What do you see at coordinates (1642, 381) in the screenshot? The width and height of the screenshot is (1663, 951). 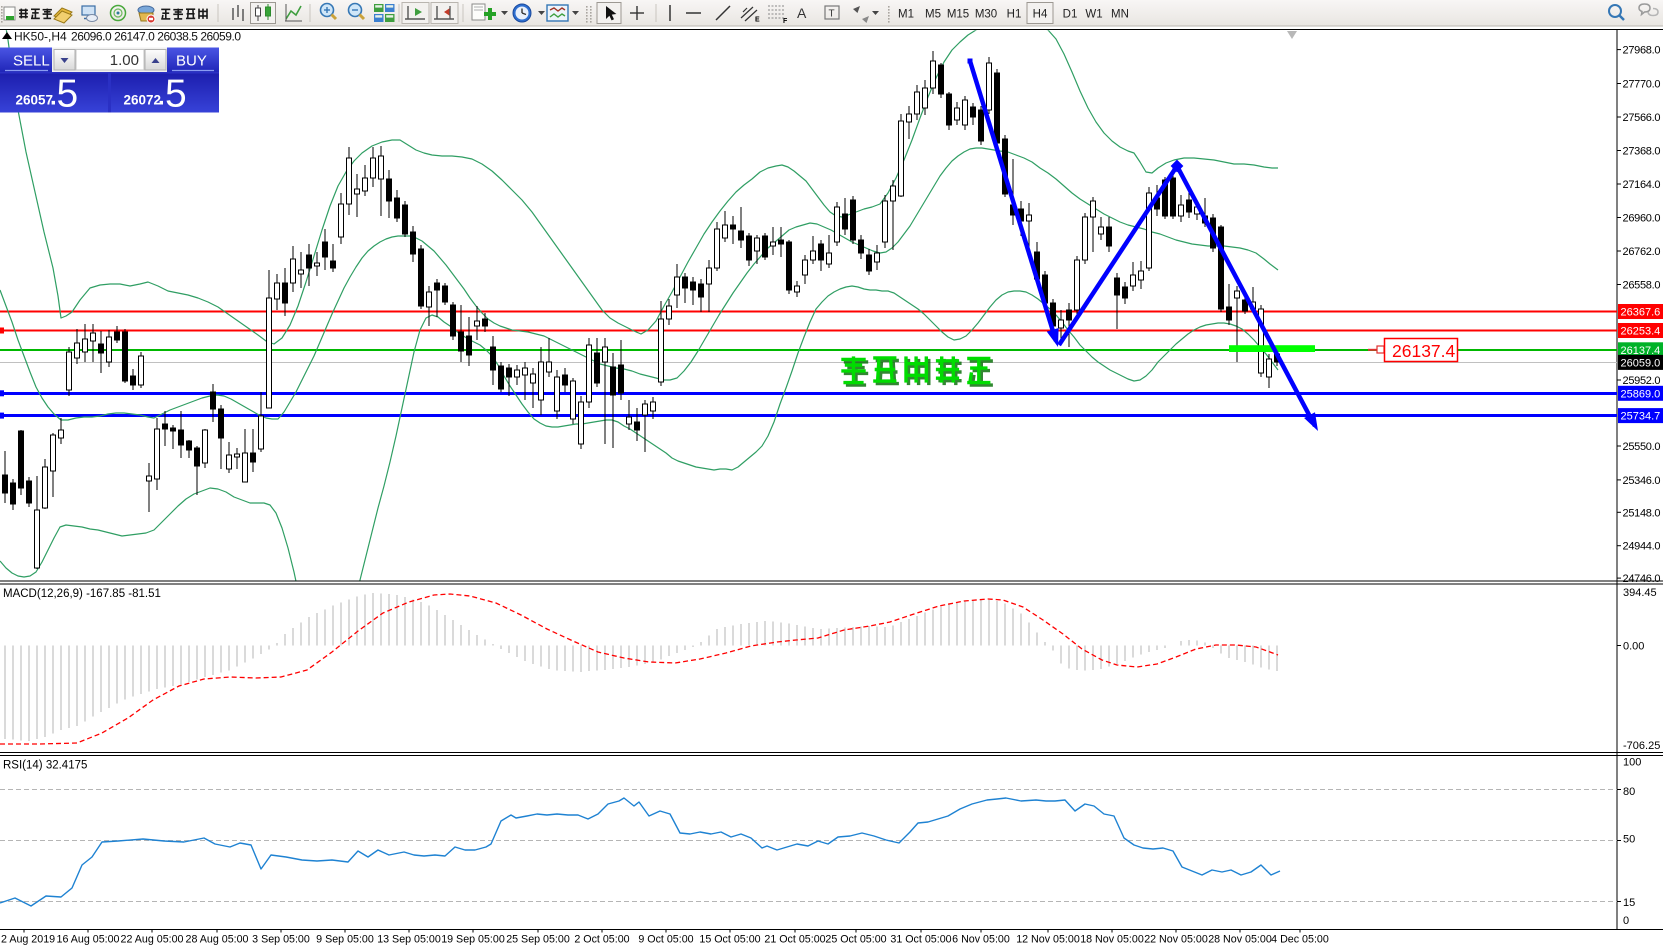 I see `svg-text: 25952.0` at bounding box center [1642, 381].